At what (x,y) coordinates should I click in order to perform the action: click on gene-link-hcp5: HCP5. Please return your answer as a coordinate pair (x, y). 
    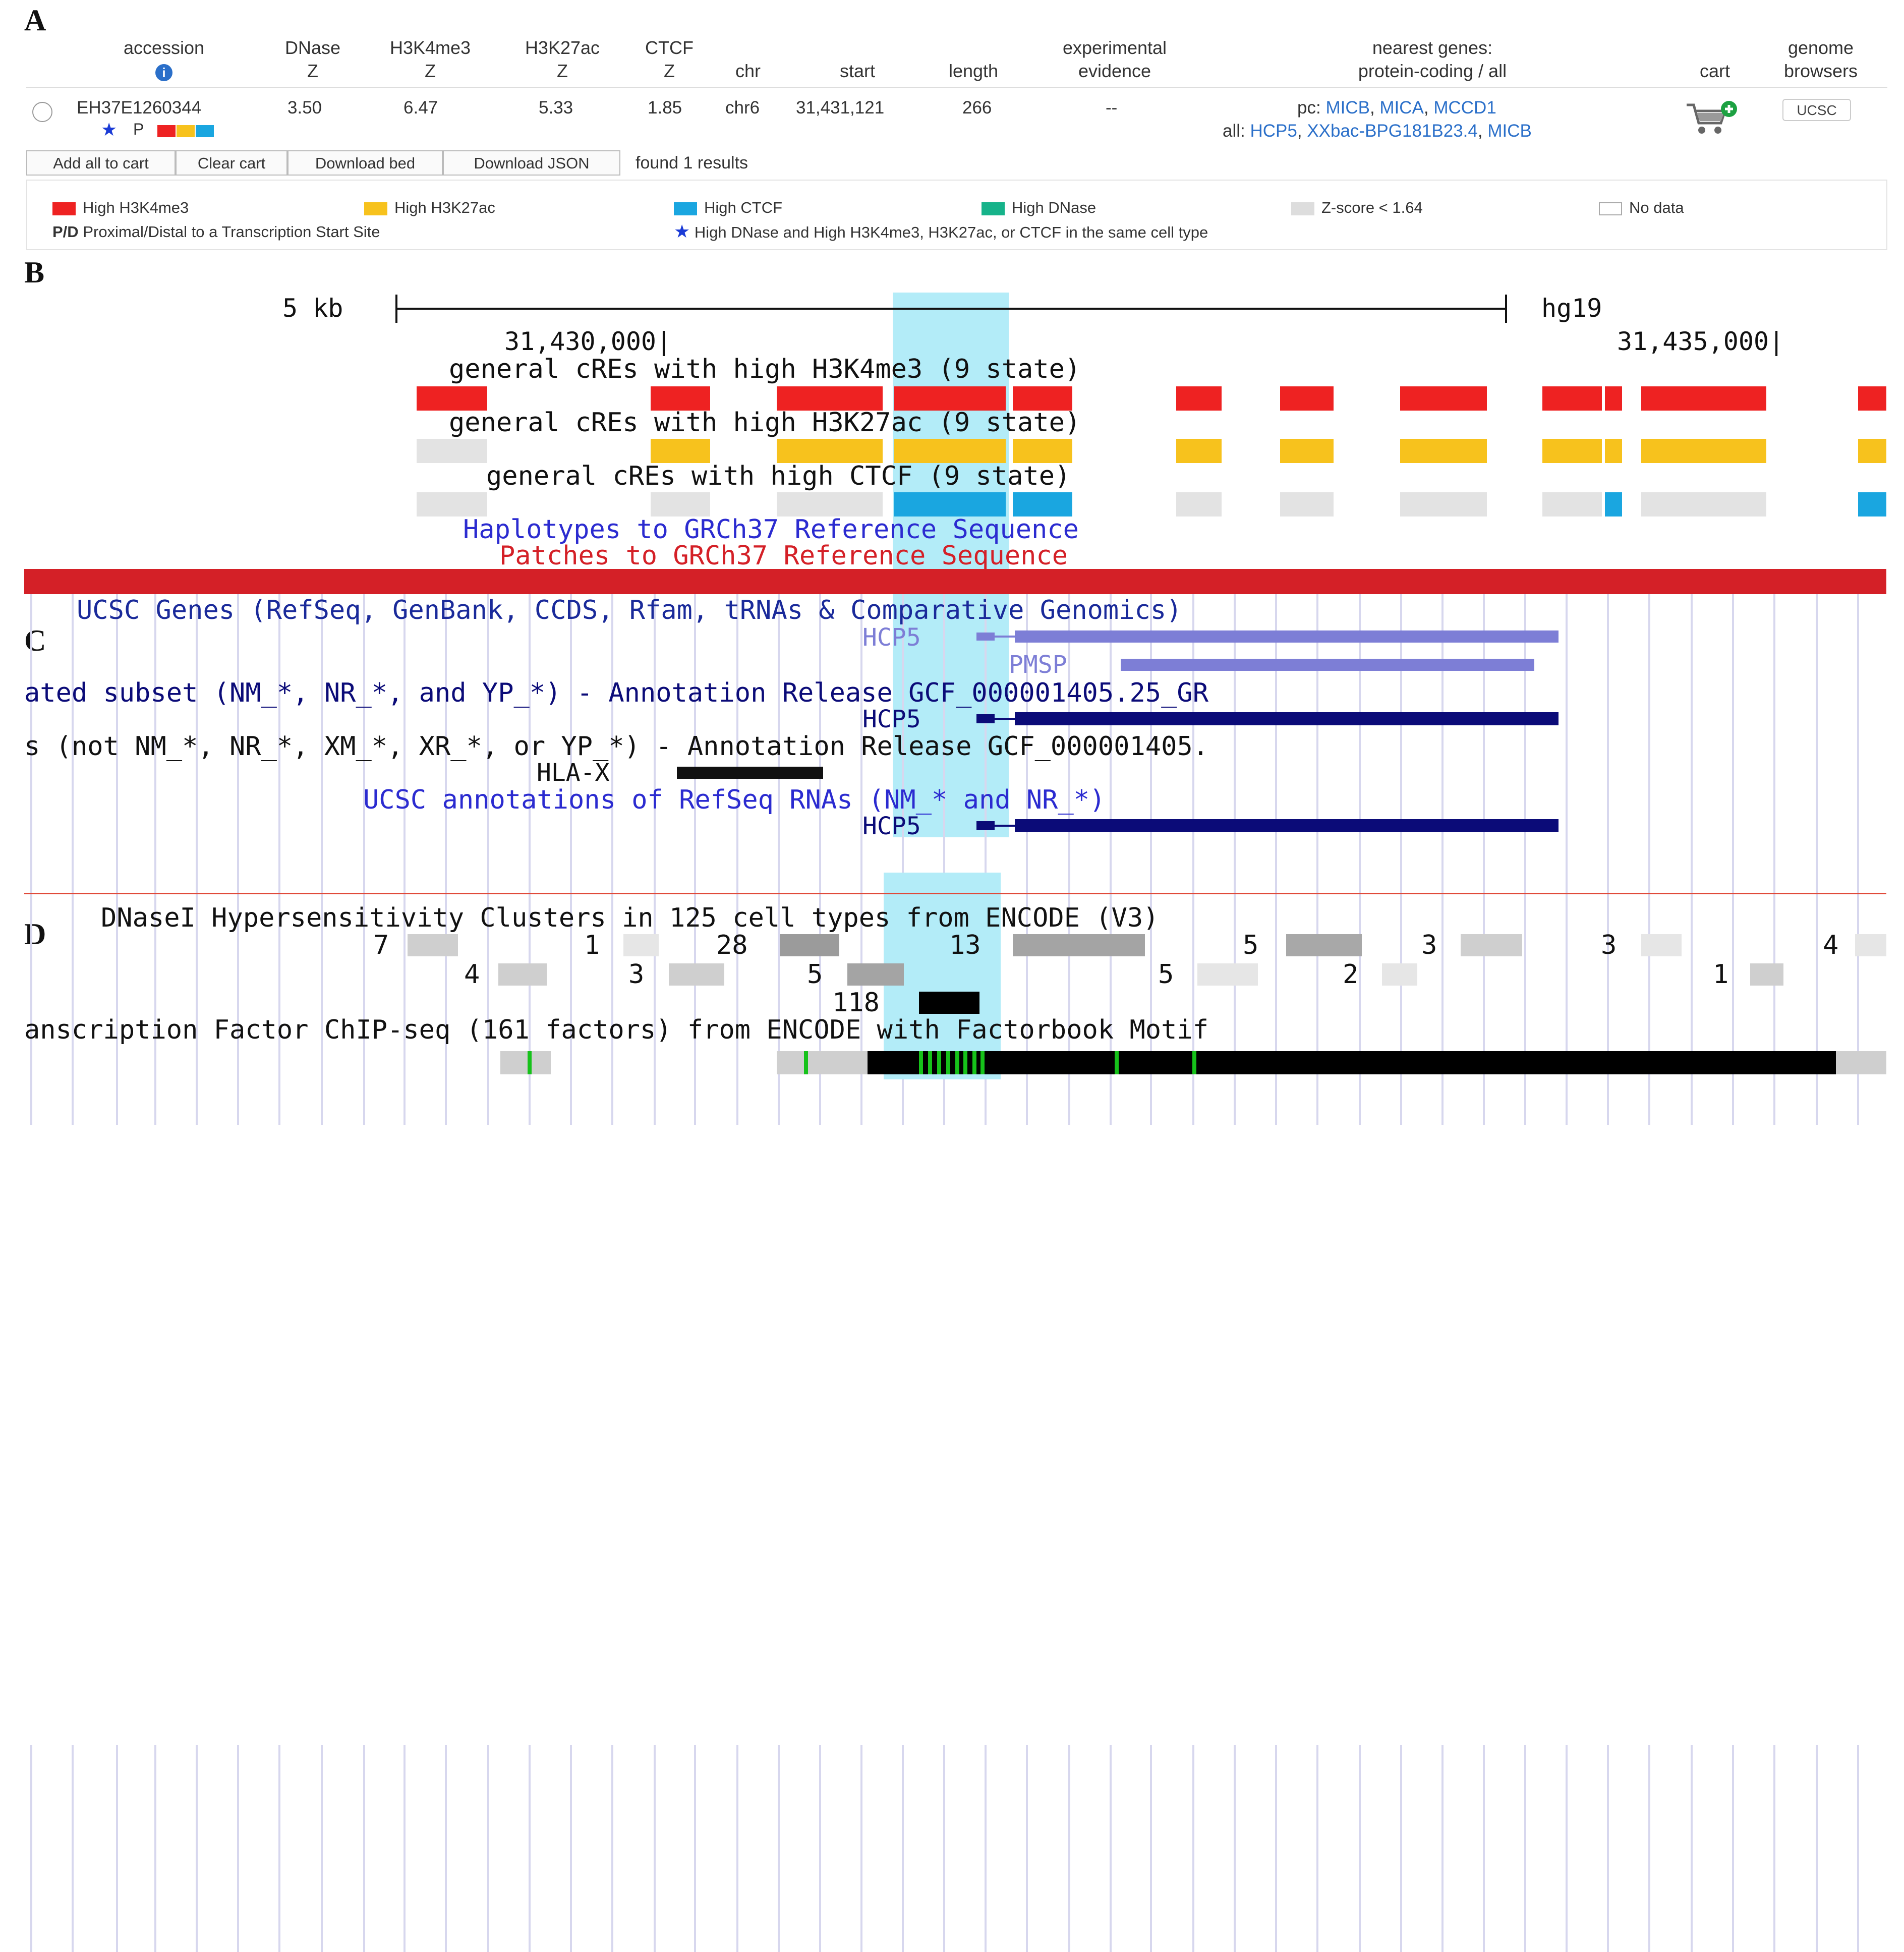
    Looking at the image, I should click on (1274, 131).